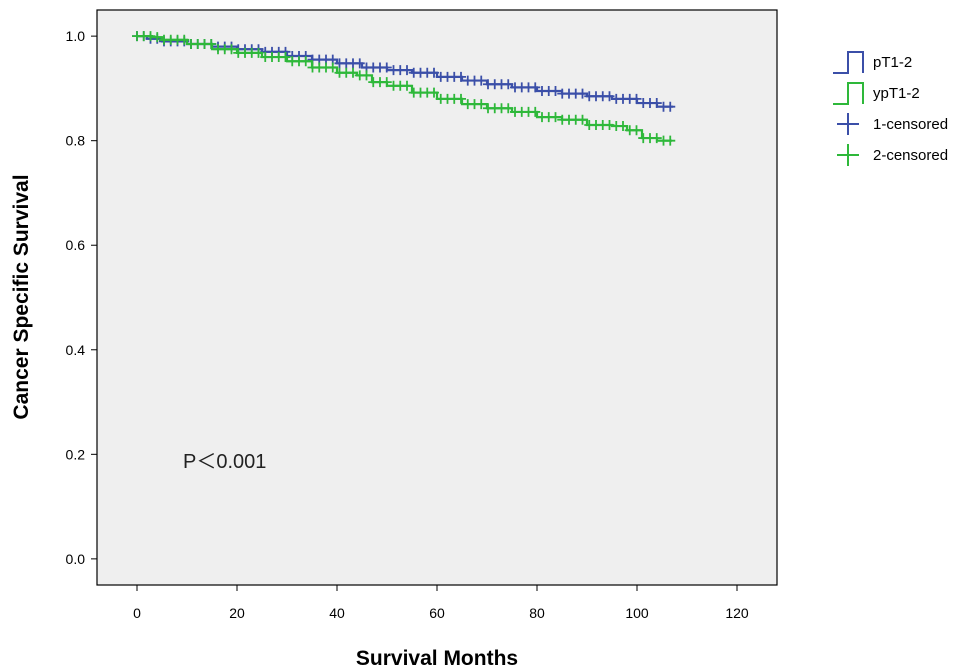  I want to click on legend-label: 1-censored, so click(910, 124).